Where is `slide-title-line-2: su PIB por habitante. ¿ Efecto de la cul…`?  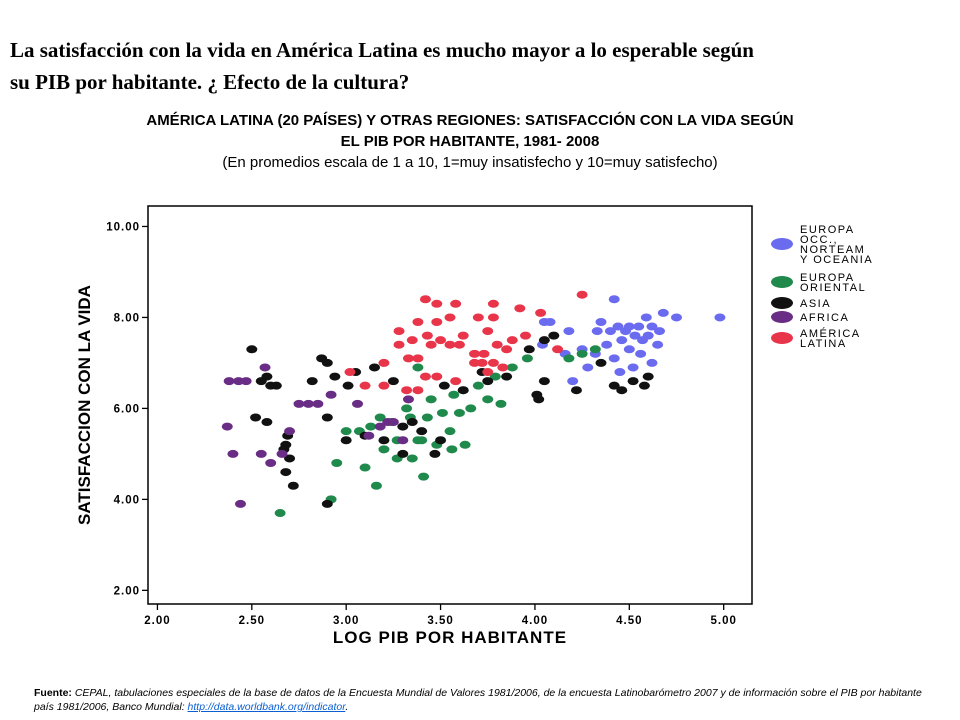 slide-title-line-2: su PIB por habitante. ¿ Efecto de la cul… is located at coordinates (210, 82).